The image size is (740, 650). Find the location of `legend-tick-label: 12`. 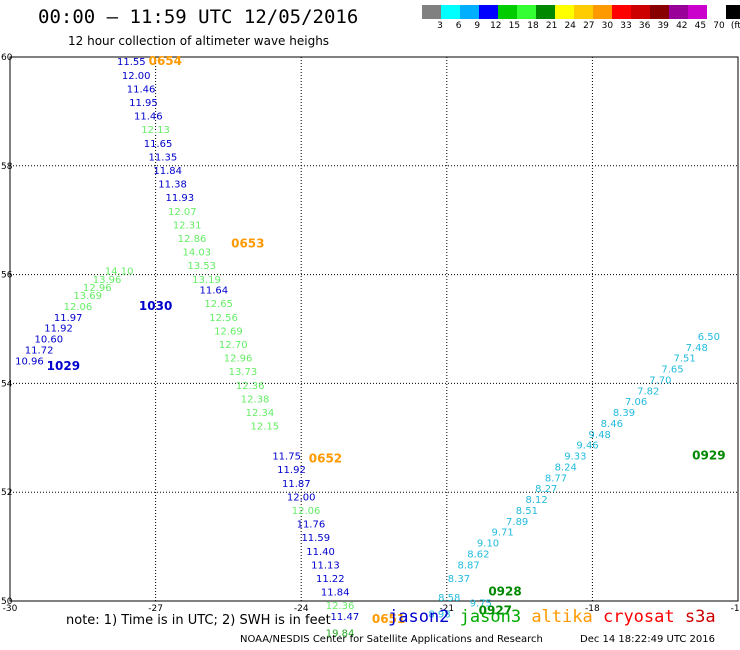

legend-tick-label: 12 is located at coordinates (496, 26).